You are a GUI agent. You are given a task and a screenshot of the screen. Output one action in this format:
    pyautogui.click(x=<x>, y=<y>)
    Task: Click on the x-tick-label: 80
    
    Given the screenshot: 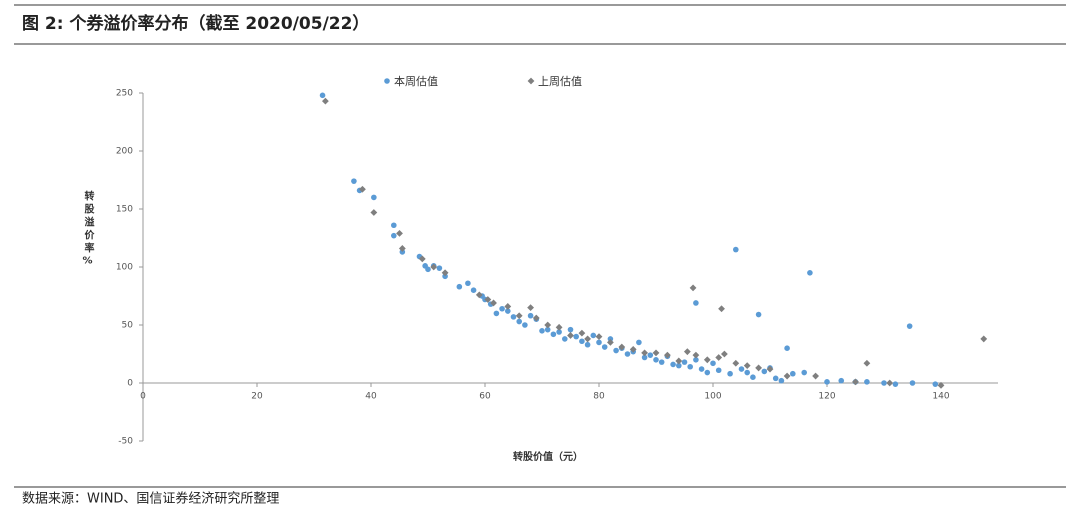 What is the action you would take?
    pyautogui.click(x=599, y=397)
    